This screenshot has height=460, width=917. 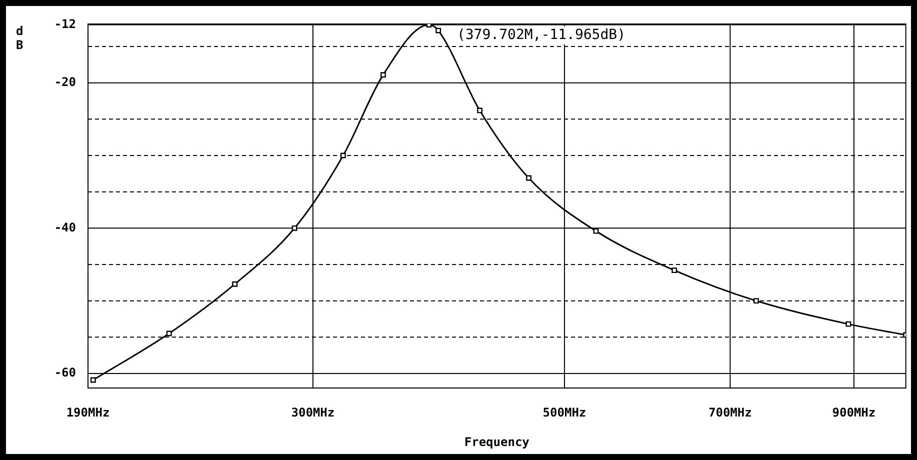 What do you see at coordinates (65, 81) in the screenshot?
I see `y-tick-label: -20` at bounding box center [65, 81].